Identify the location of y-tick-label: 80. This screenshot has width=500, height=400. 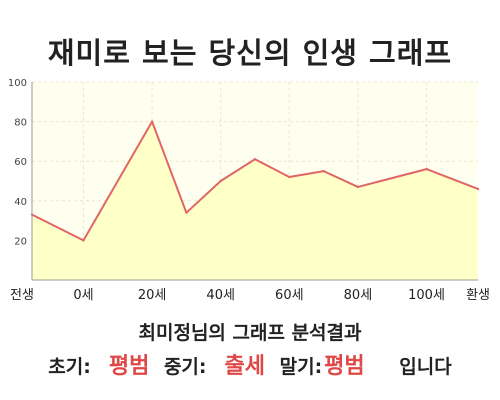
(20, 123).